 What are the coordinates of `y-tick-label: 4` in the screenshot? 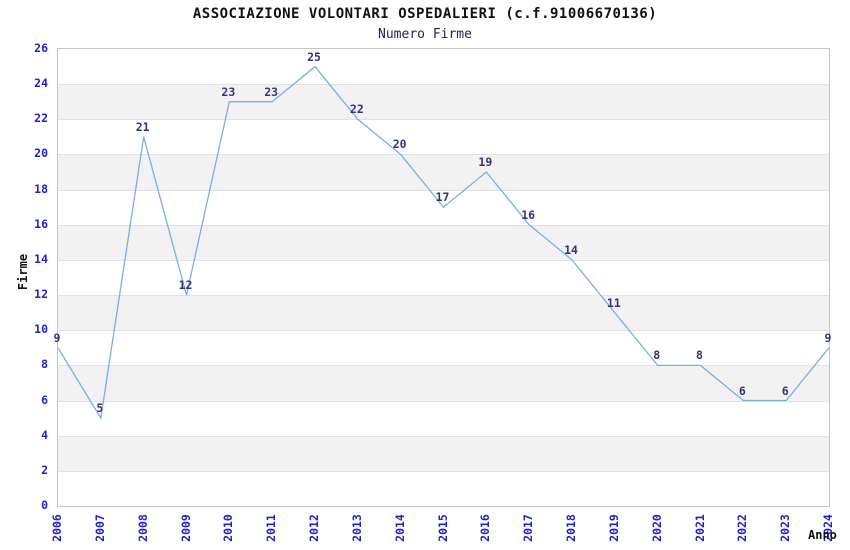 It's located at (44, 434).